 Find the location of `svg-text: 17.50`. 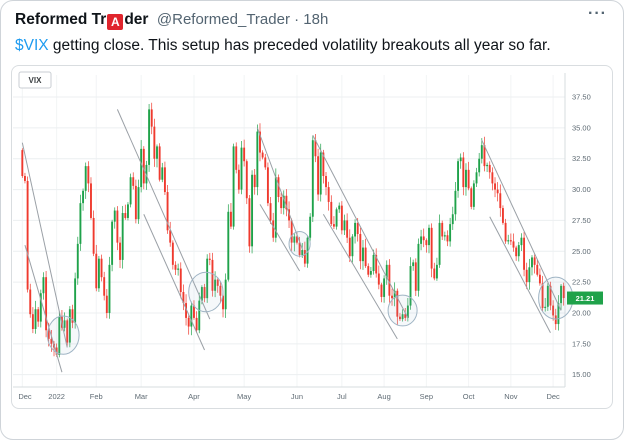

svg-text: 17.50 is located at coordinates (581, 343).